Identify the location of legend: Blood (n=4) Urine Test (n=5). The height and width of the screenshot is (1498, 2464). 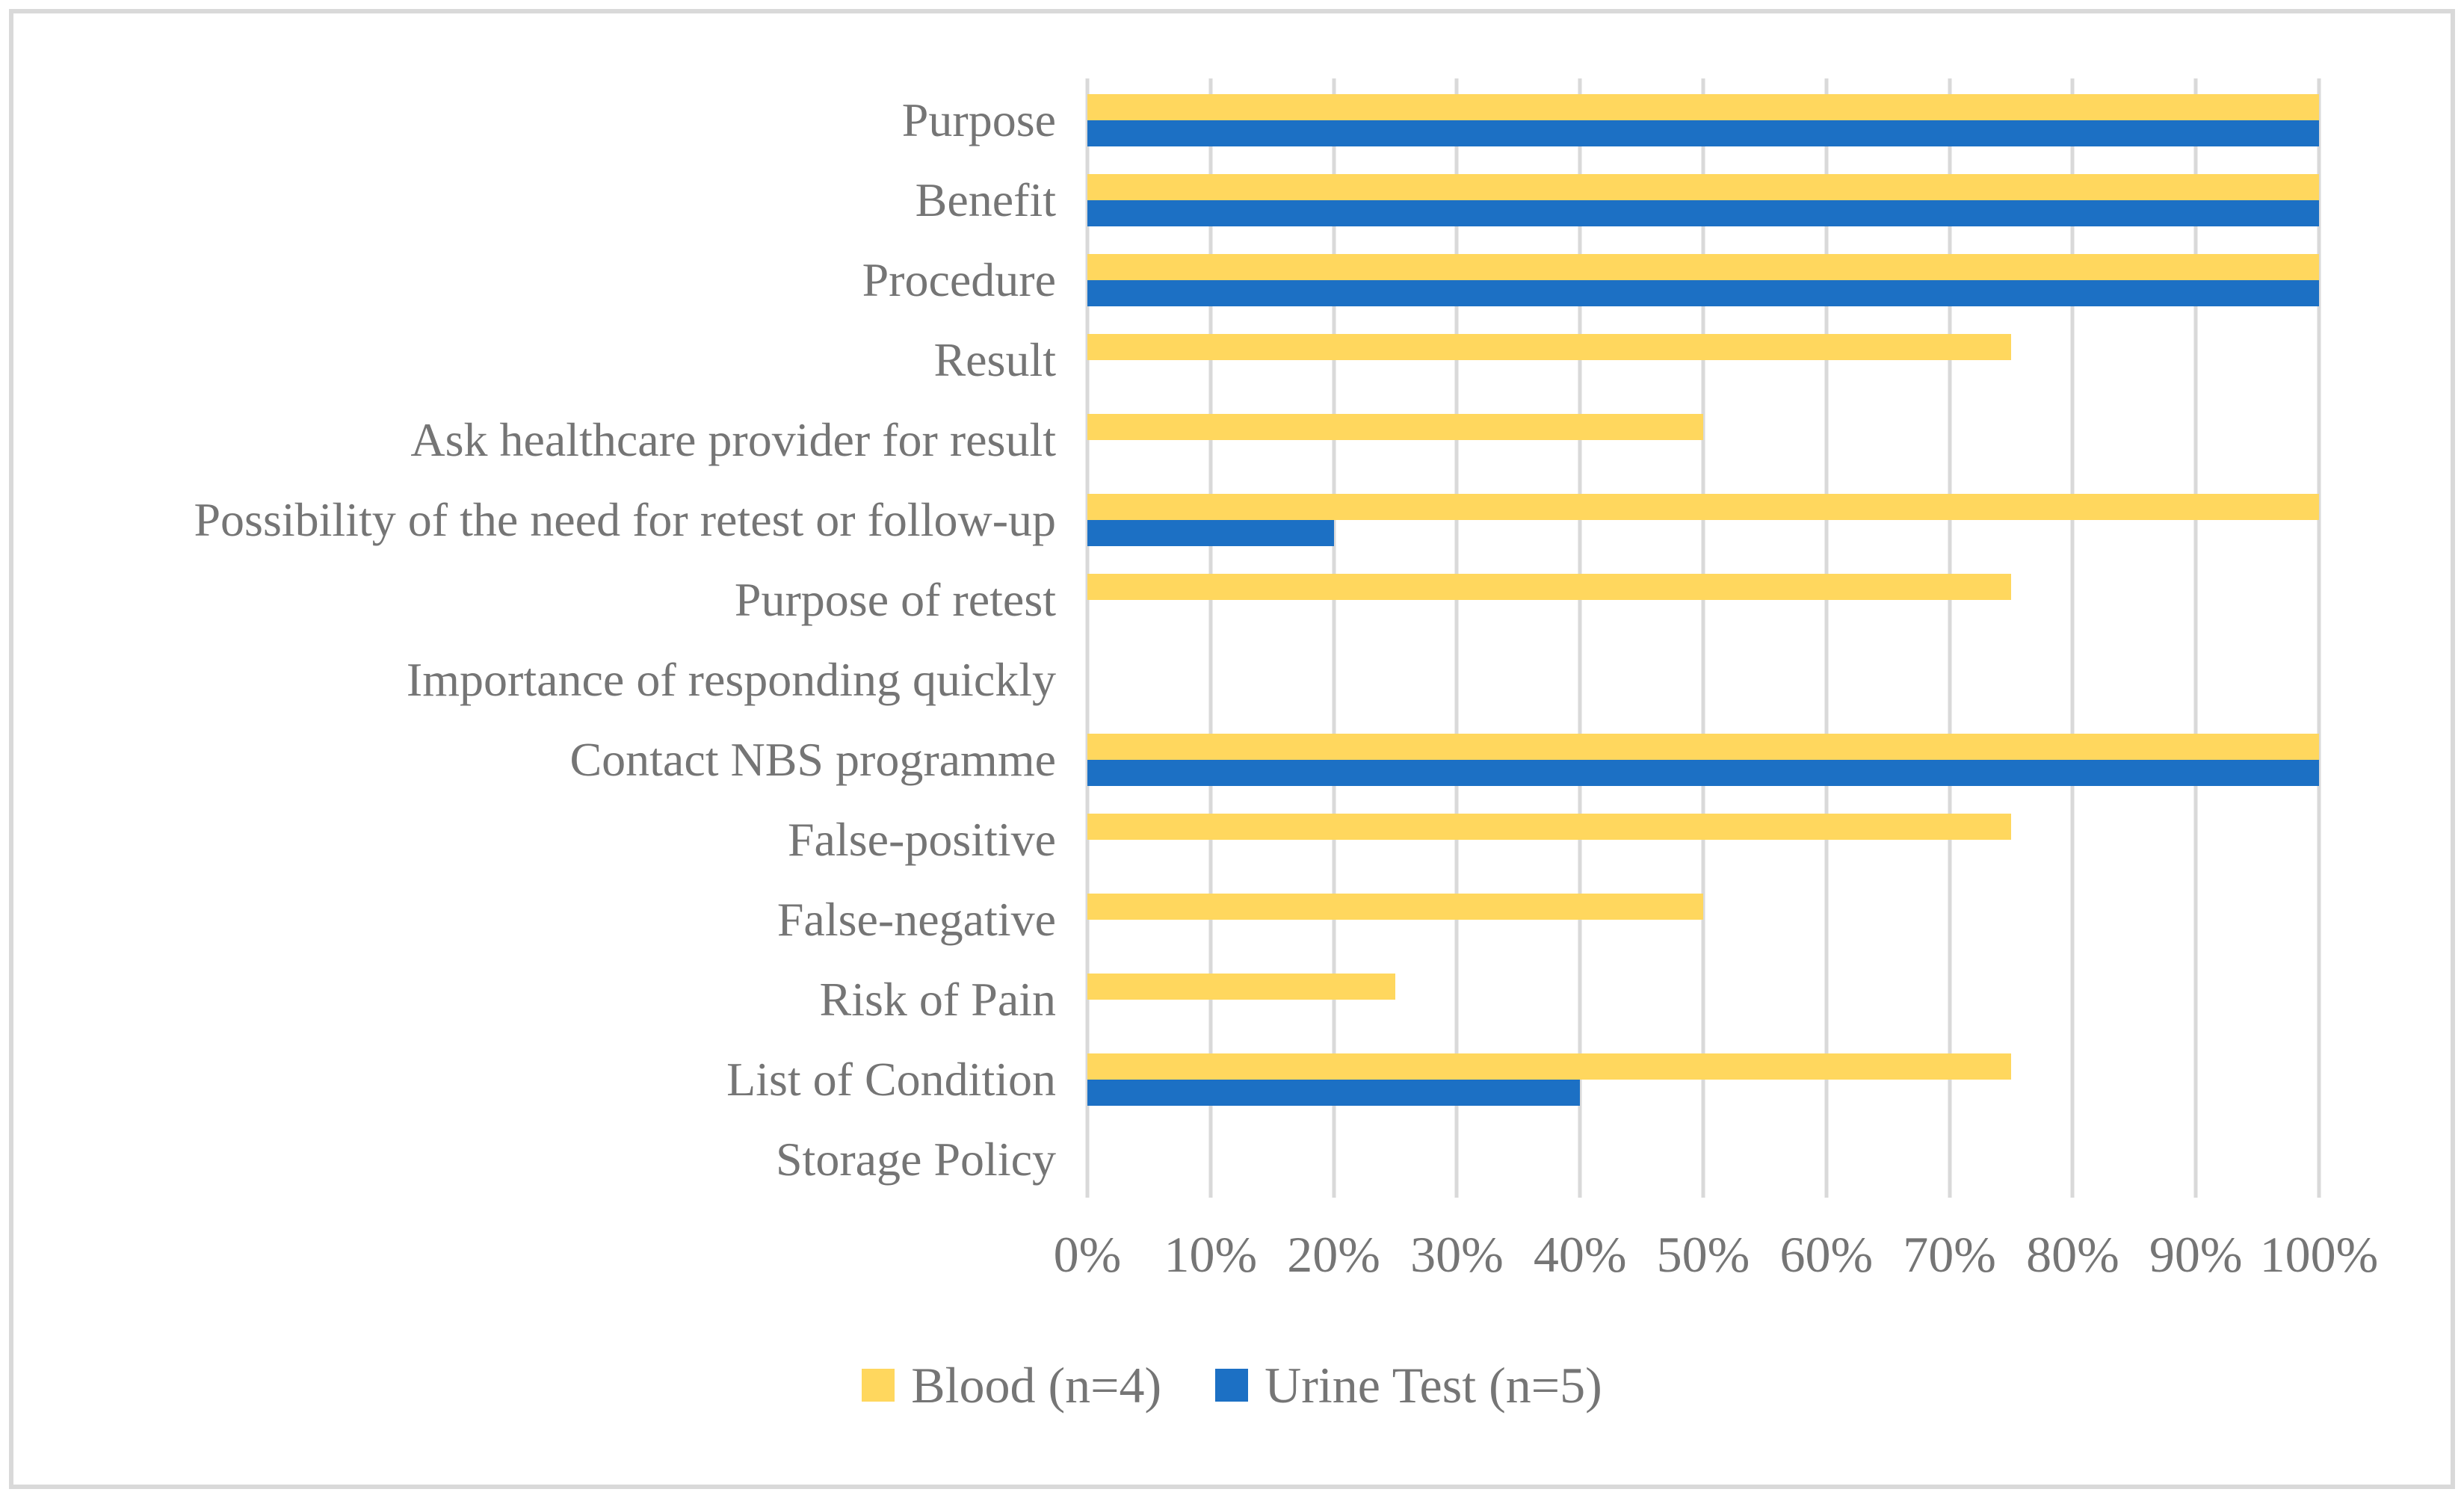
(1232, 1386).